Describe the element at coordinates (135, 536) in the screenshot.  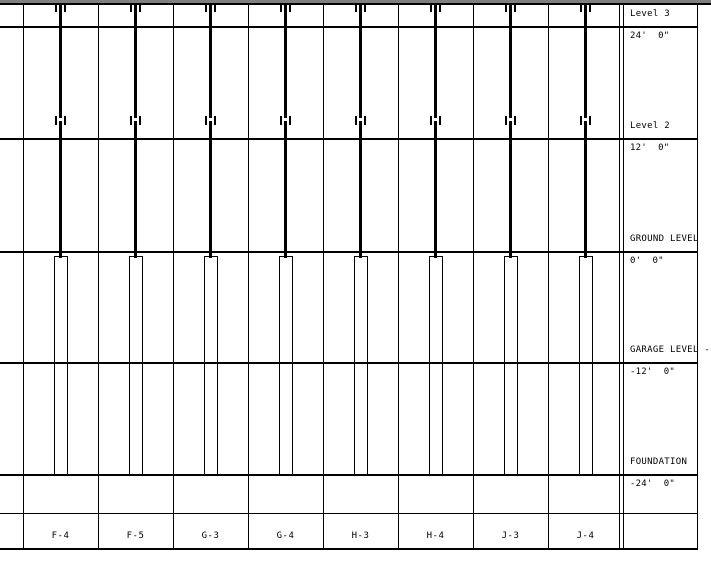
I see `column-label: F-5` at that location.